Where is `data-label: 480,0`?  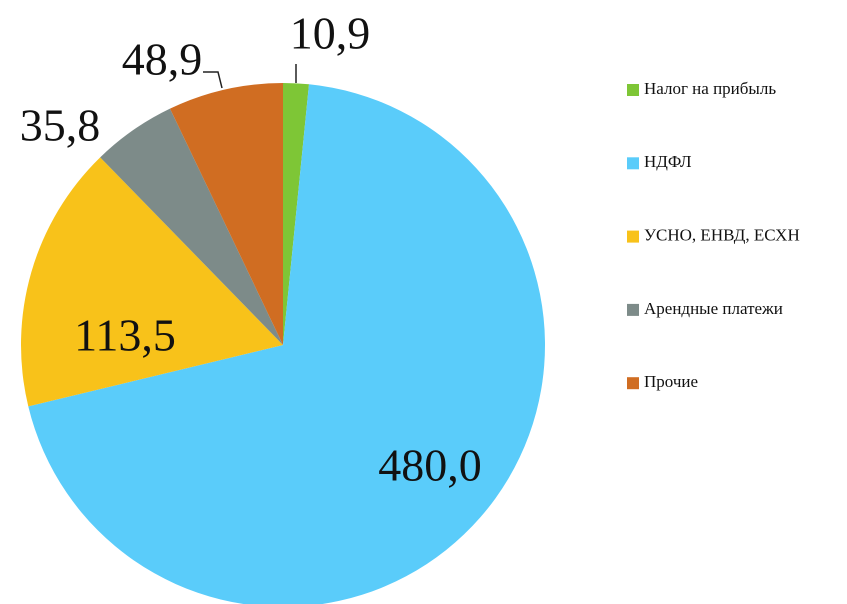 data-label: 480,0 is located at coordinates (430, 465).